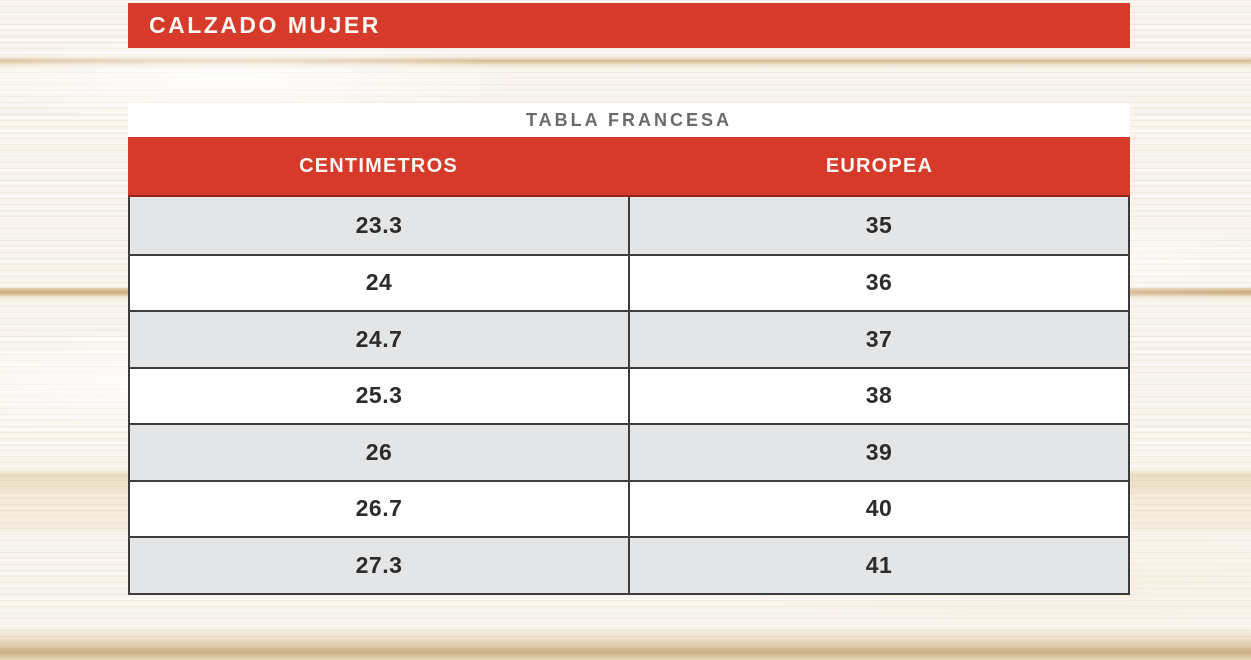 The image size is (1251, 660). Describe the element at coordinates (380, 225) in the screenshot. I see `cell-centimetros: 23.3` at that location.